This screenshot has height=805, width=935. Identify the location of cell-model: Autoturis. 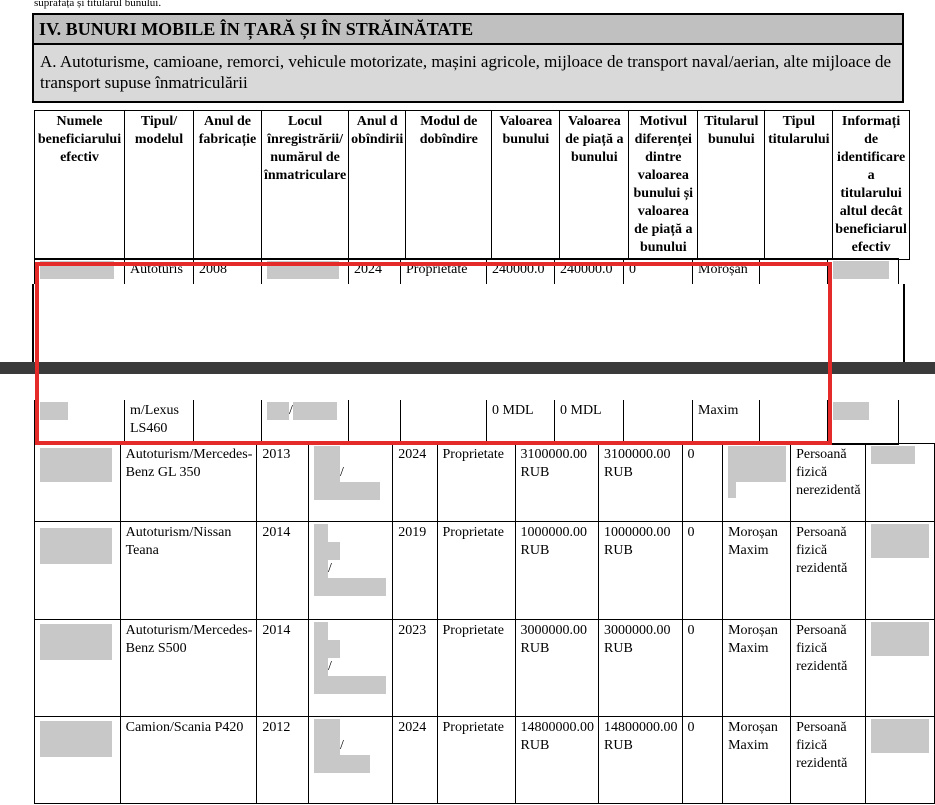
(159, 271).